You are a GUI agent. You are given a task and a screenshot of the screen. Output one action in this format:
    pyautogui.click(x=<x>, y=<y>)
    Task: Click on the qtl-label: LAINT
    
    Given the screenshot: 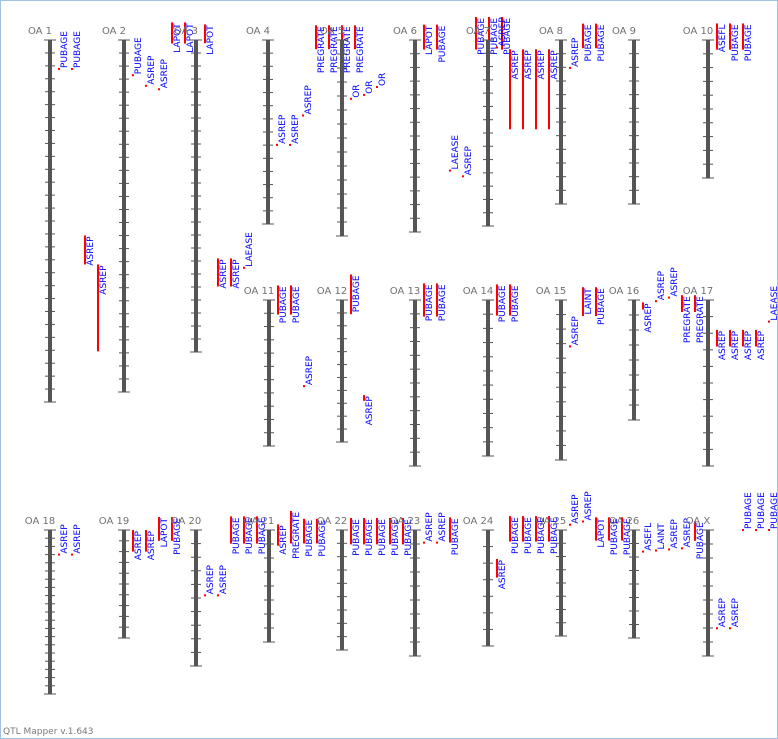 What is the action you would take?
    pyautogui.click(x=662, y=536)
    